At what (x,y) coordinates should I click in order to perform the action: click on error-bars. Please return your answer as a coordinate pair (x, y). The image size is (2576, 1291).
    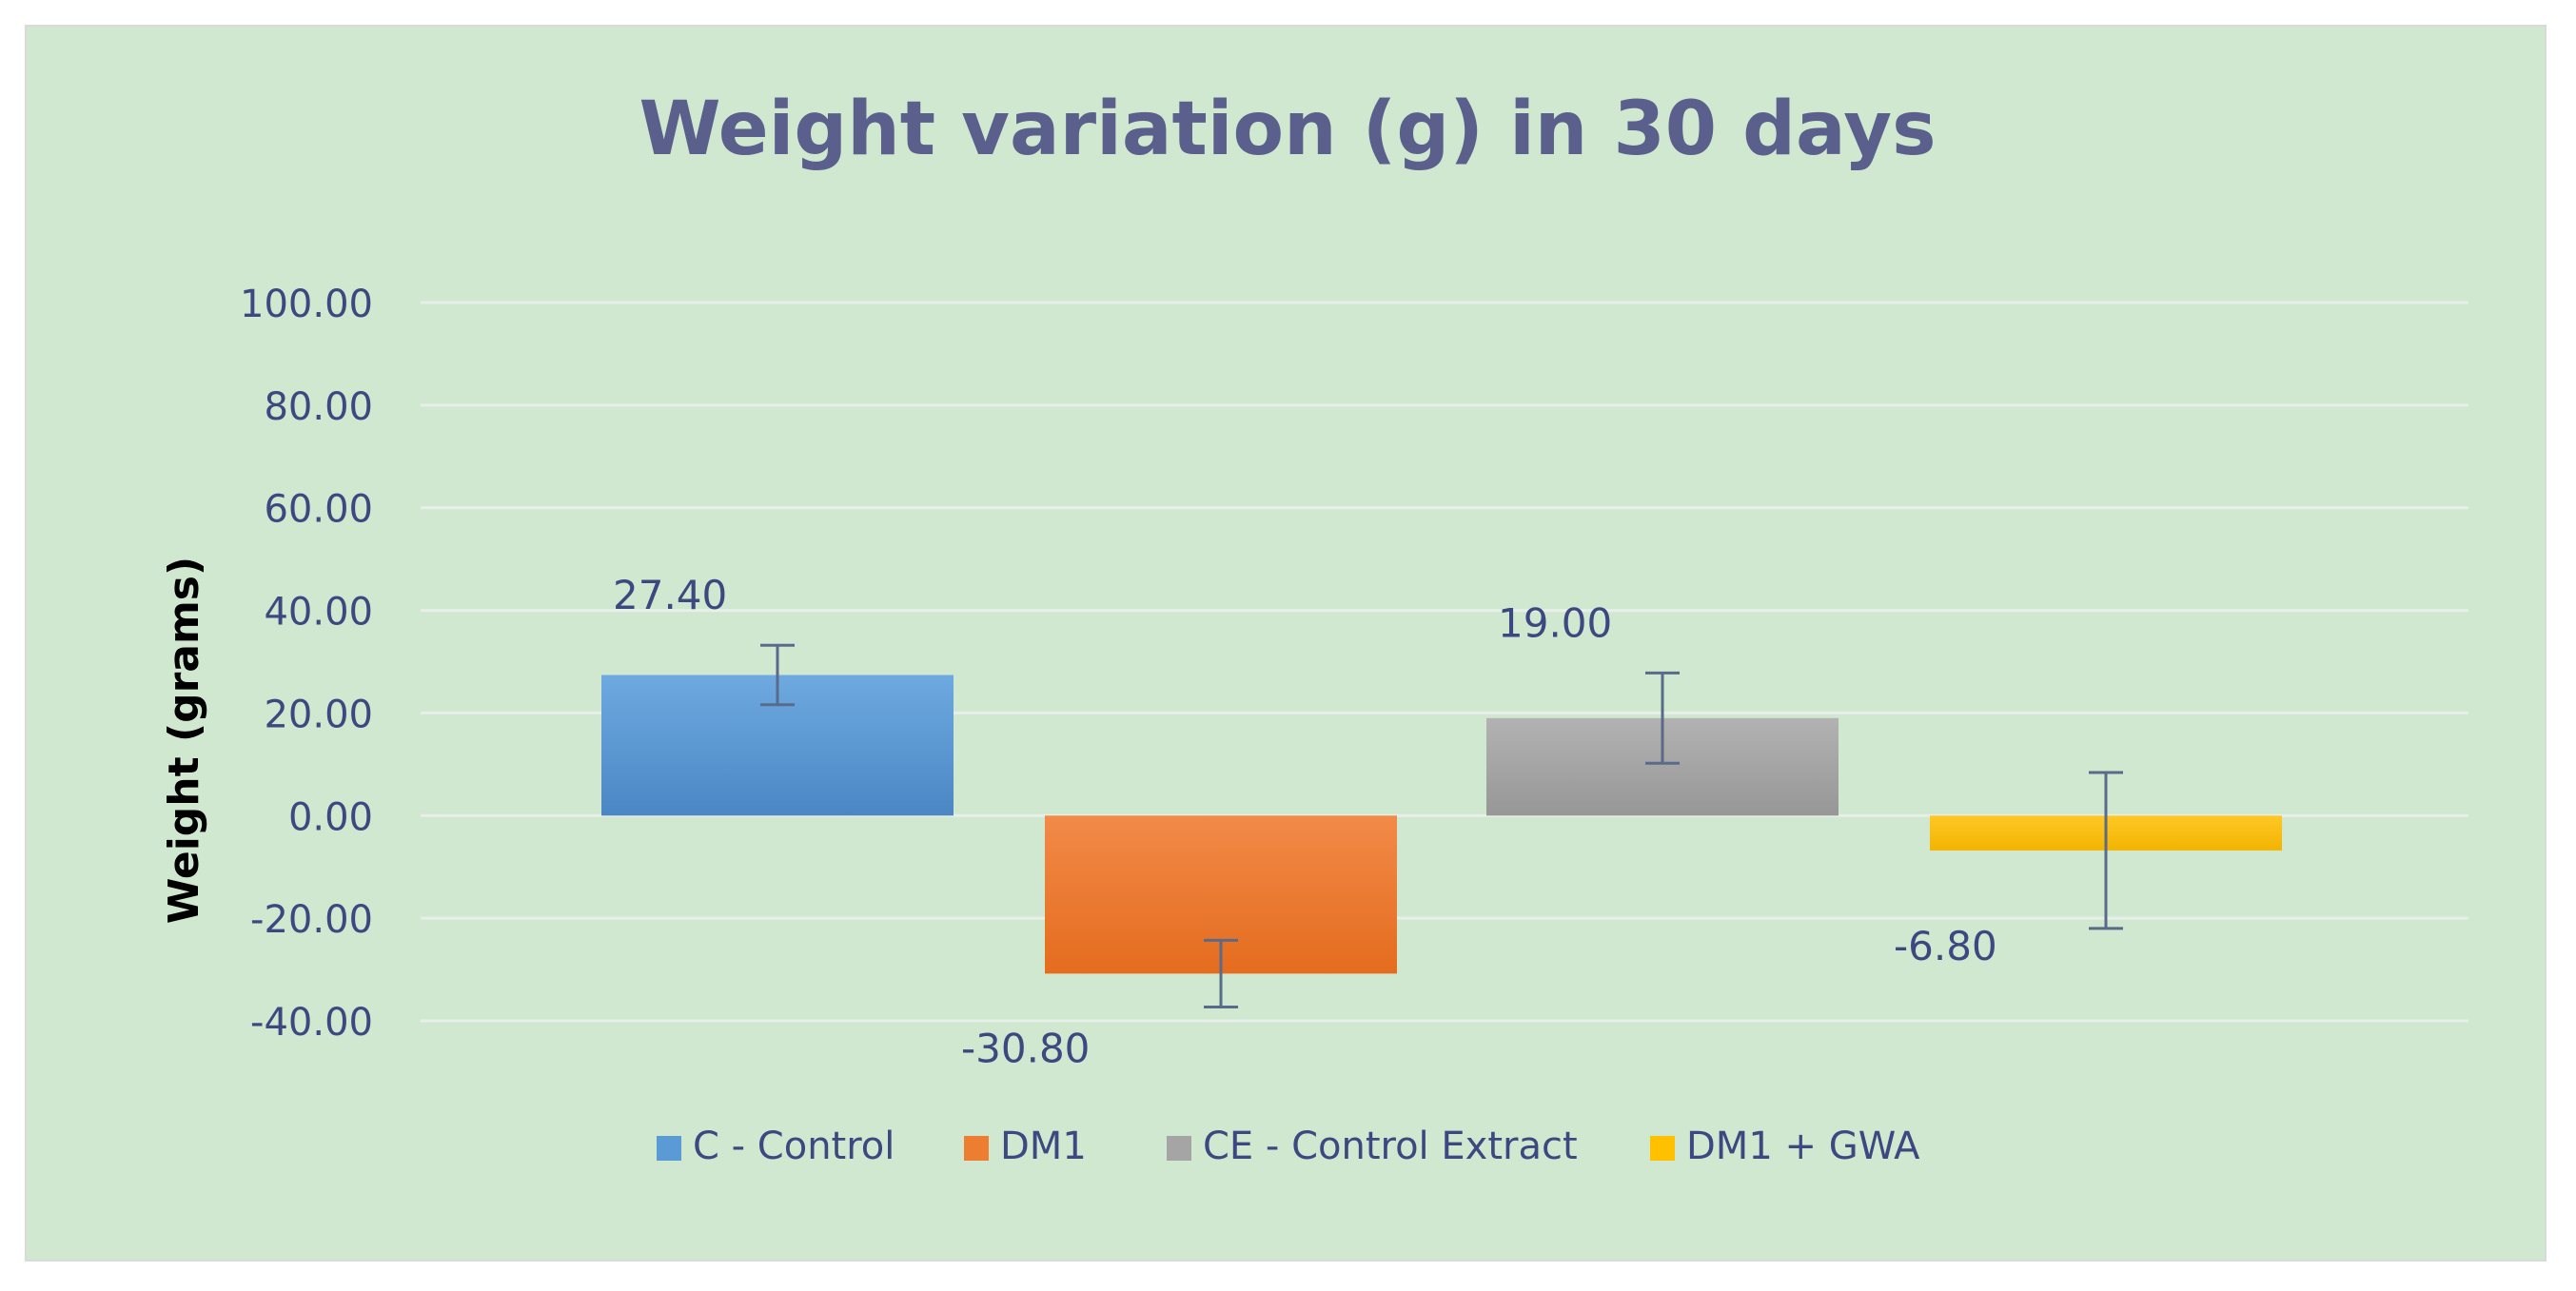
    Looking at the image, I should click on (1441, 825).